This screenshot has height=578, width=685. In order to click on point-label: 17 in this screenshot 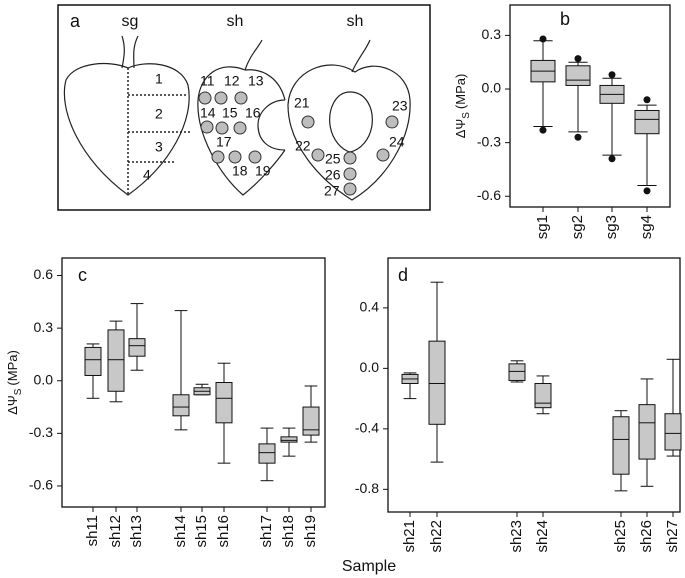, I will do `click(224, 142)`.